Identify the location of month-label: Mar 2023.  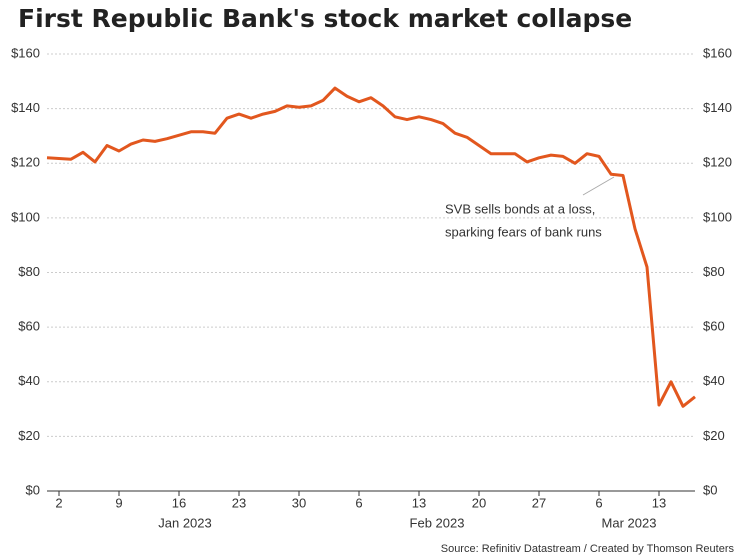
(629, 522).